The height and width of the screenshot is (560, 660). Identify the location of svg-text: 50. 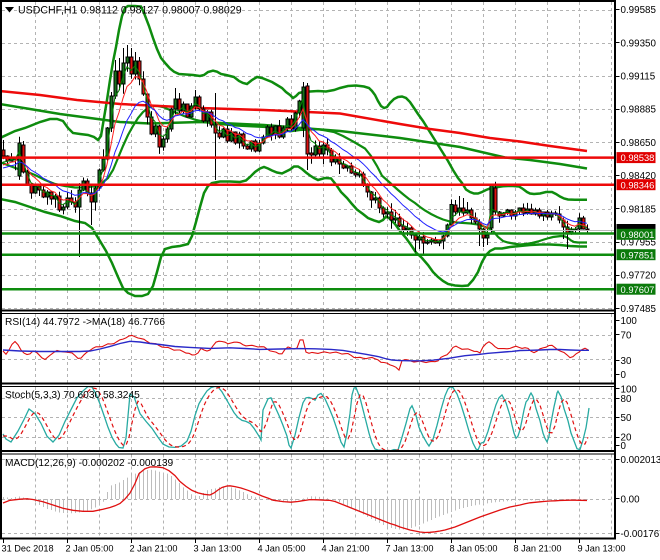
(626, 418).